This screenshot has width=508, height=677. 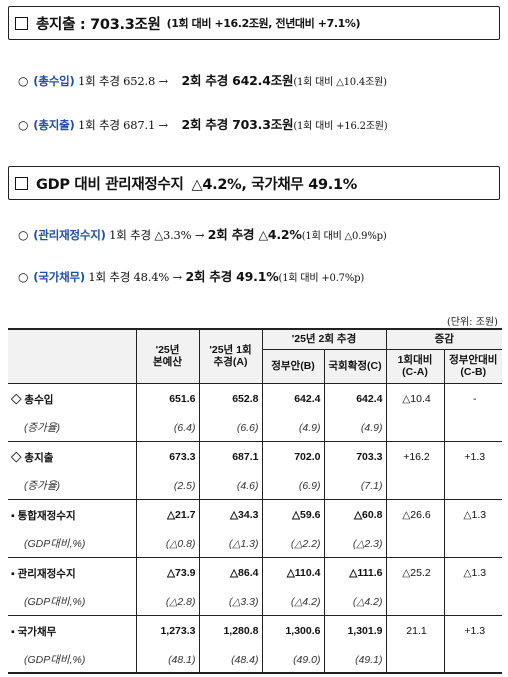 I want to click on table-row: ▪ 관리재정수지 △73.9 △86.4 △110.4 △111.6 △25.2 △1.3, so click(x=255, y=573).